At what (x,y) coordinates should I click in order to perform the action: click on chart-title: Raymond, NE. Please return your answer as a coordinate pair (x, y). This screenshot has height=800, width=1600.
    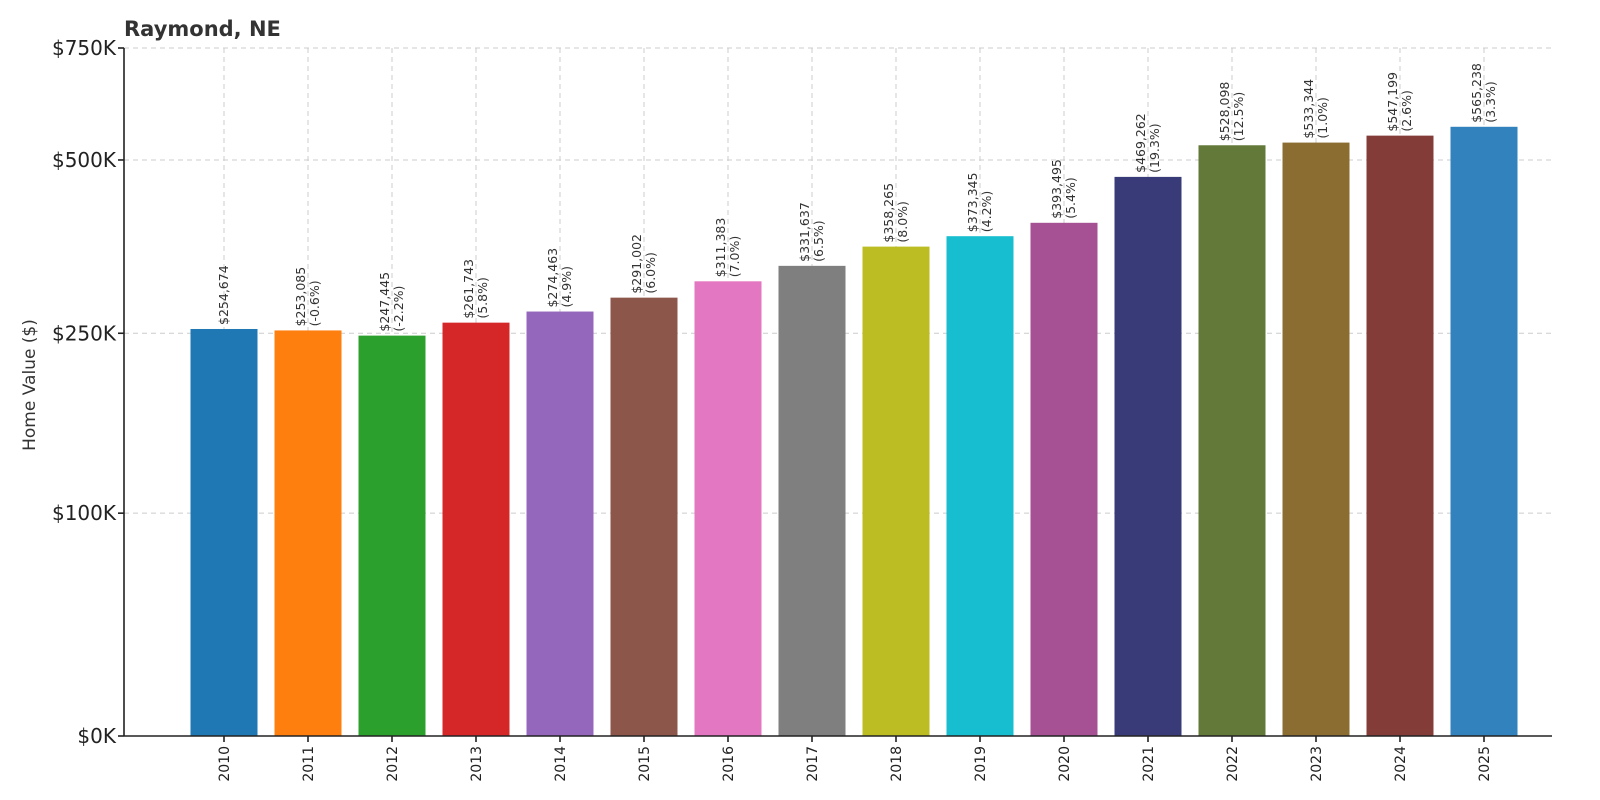
    Looking at the image, I should click on (202, 29).